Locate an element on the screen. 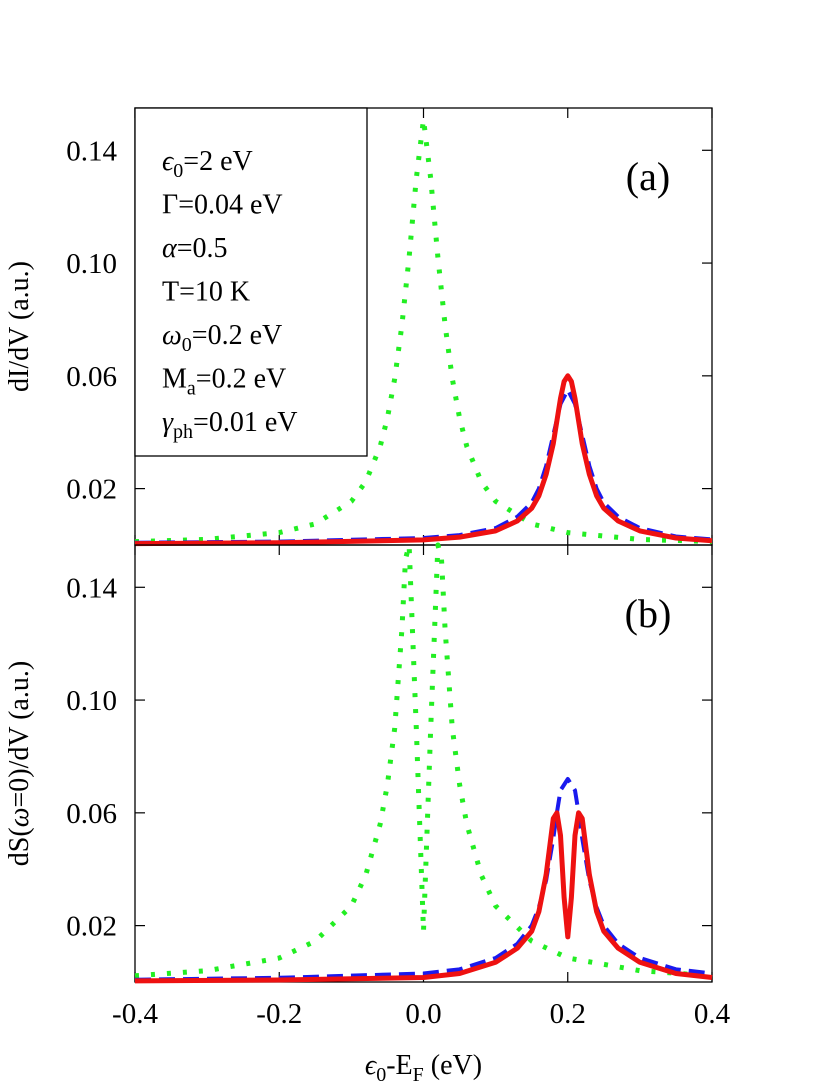 The width and height of the screenshot is (830, 1090). y-axis-label: dI/dV (a.u.) is located at coordinates (19, 326).